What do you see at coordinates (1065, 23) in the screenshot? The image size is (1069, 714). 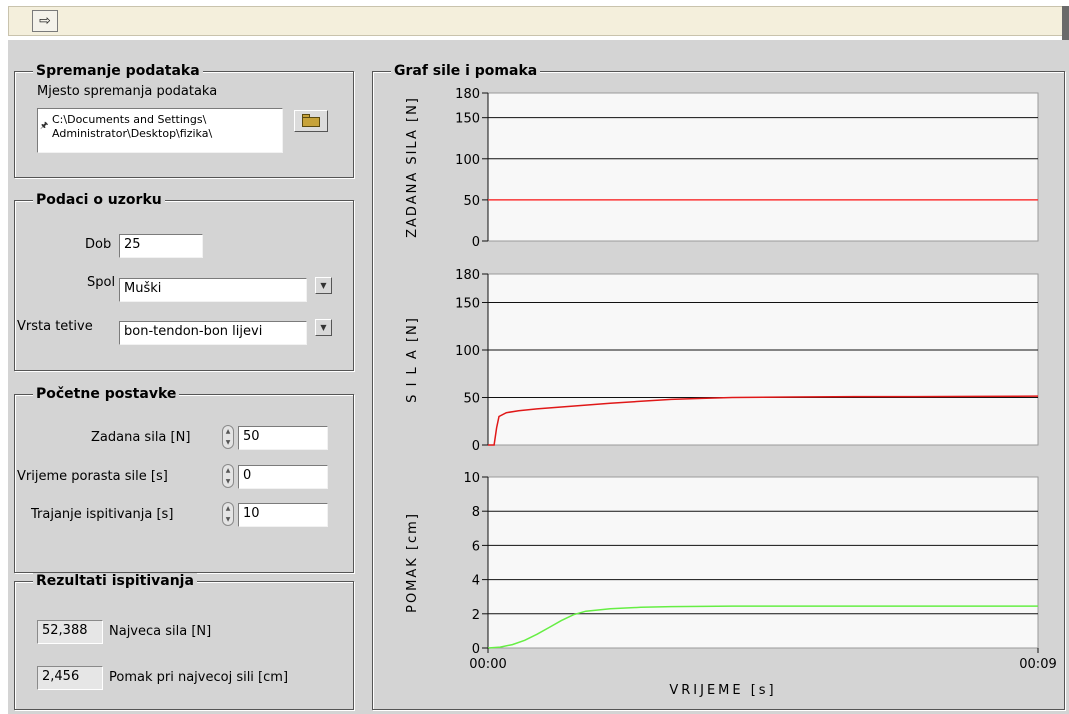 I see `scrollbar-edge` at bounding box center [1065, 23].